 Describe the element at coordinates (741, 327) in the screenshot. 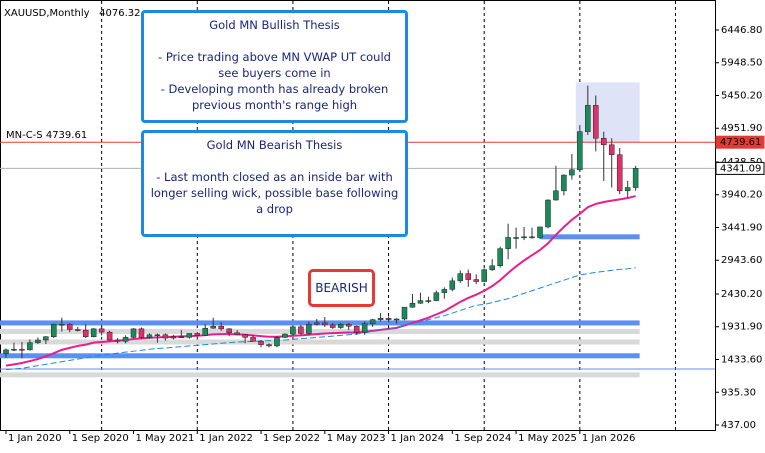

I see `y-tick-label: 1931.90` at that location.